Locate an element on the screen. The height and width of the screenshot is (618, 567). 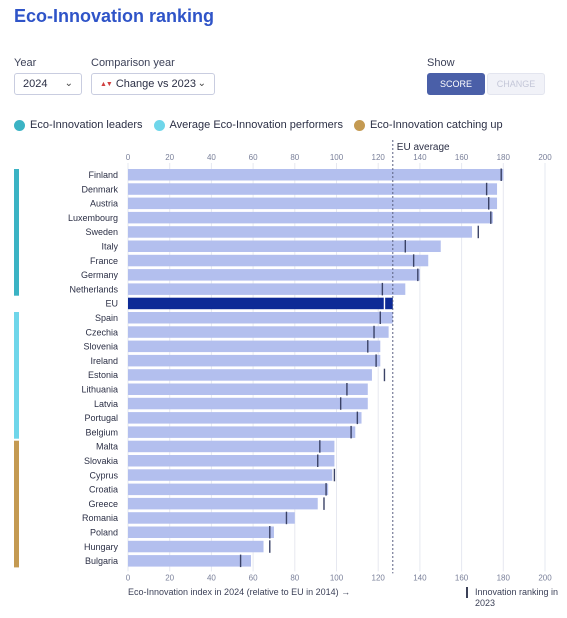
category-label: Belgium is located at coordinates (101, 432).